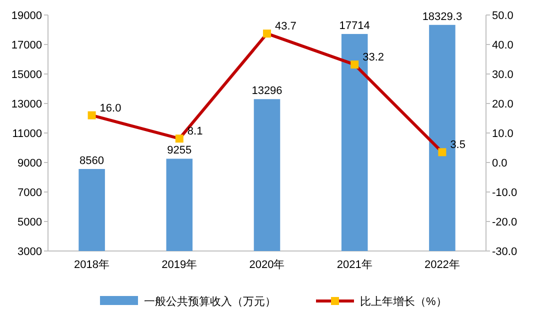 The height and width of the screenshot is (321, 533). What do you see at coordinates (92, 265) in the screenshot?
I see `x-tick-label: 2018年` at bounding box center [92, 265].